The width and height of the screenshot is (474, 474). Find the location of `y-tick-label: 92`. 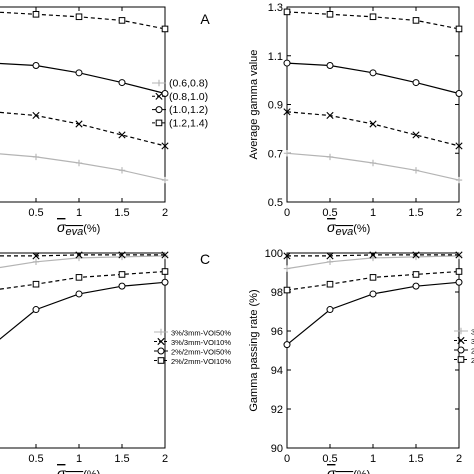

y-tick-label: 92 is located at coordinates (277, 410).